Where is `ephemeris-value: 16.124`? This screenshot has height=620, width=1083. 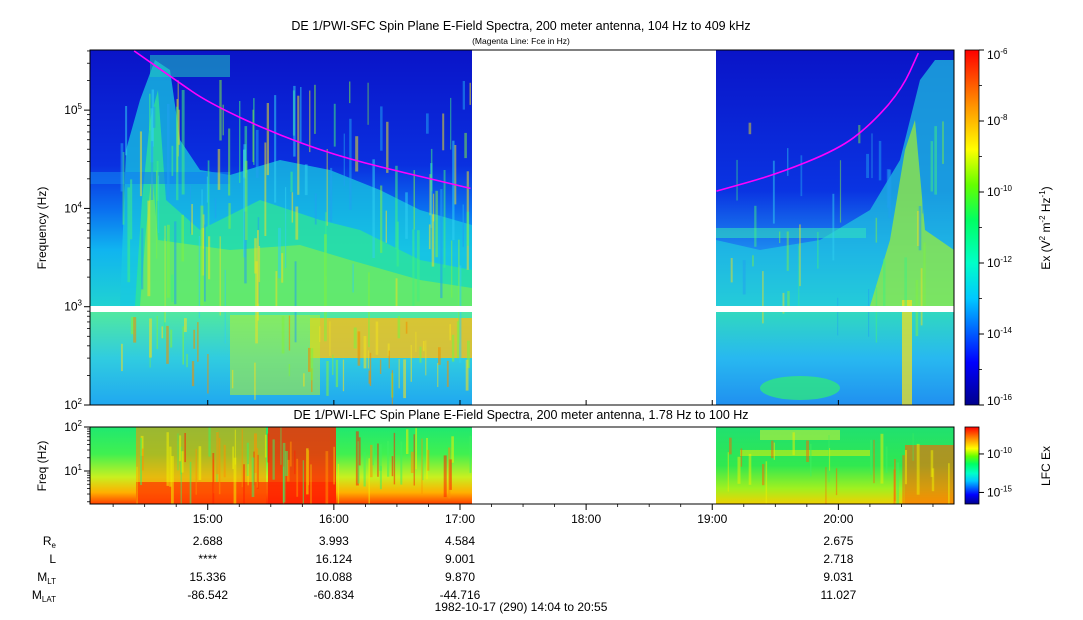
ephemeris-value: 16.124 is located at coordinates (334, 559).